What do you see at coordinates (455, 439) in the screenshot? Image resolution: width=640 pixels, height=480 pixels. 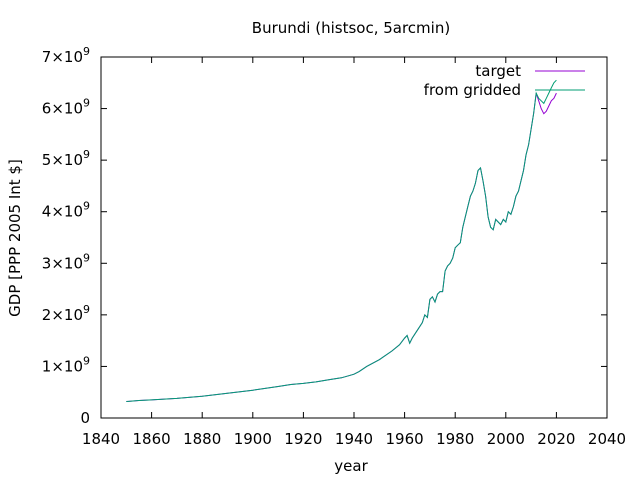 I see `x-tick-label: 1980` at bounding box center [455, 439].